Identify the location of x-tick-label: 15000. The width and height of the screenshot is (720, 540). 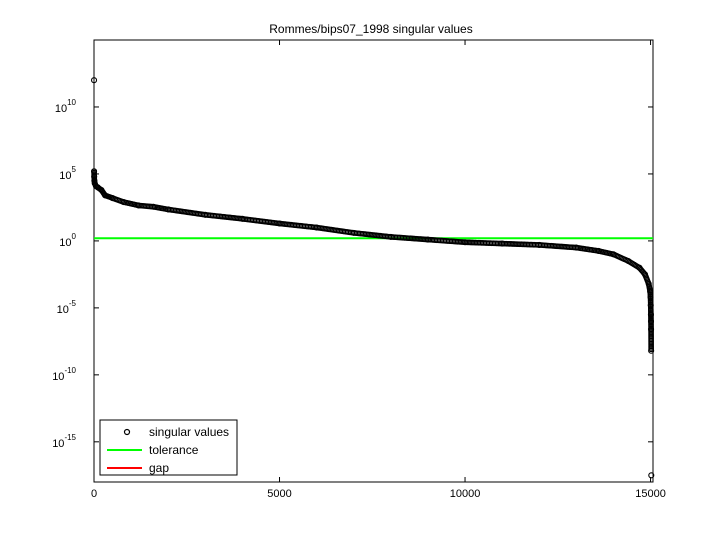
(650, 494).